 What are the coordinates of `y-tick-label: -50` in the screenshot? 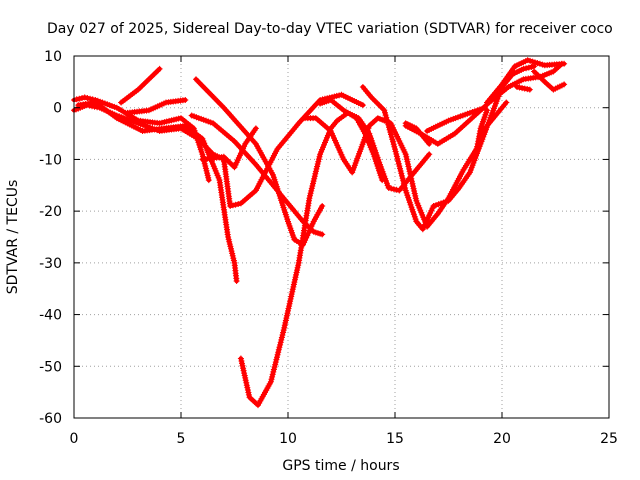 It's located at (50, 367).